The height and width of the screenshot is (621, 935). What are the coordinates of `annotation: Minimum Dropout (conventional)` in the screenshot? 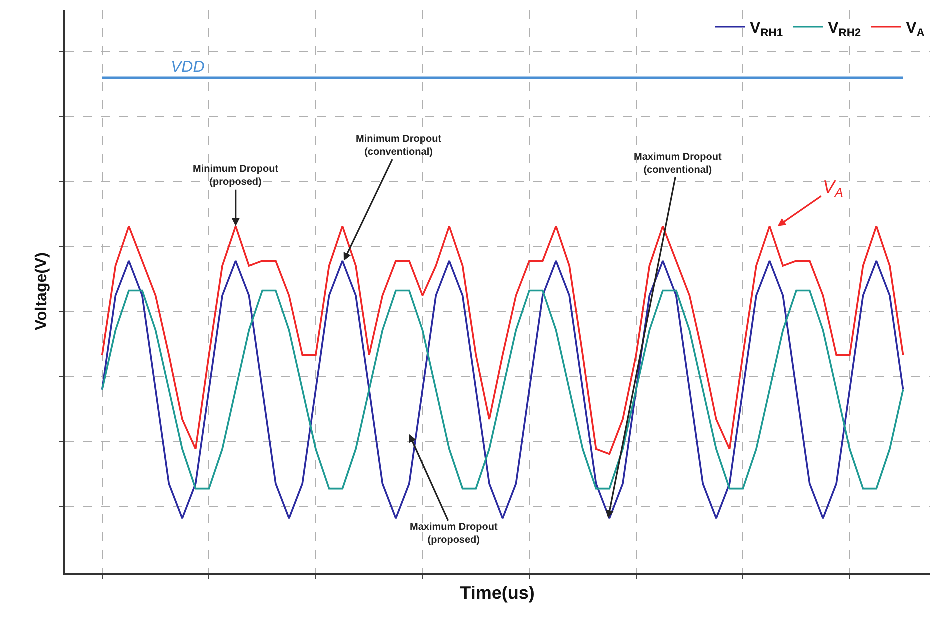 It's located at (399, 146).